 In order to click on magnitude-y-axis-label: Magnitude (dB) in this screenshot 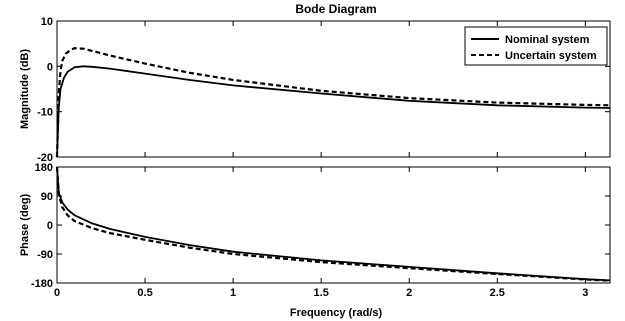, I will do `click(25, 89)`.